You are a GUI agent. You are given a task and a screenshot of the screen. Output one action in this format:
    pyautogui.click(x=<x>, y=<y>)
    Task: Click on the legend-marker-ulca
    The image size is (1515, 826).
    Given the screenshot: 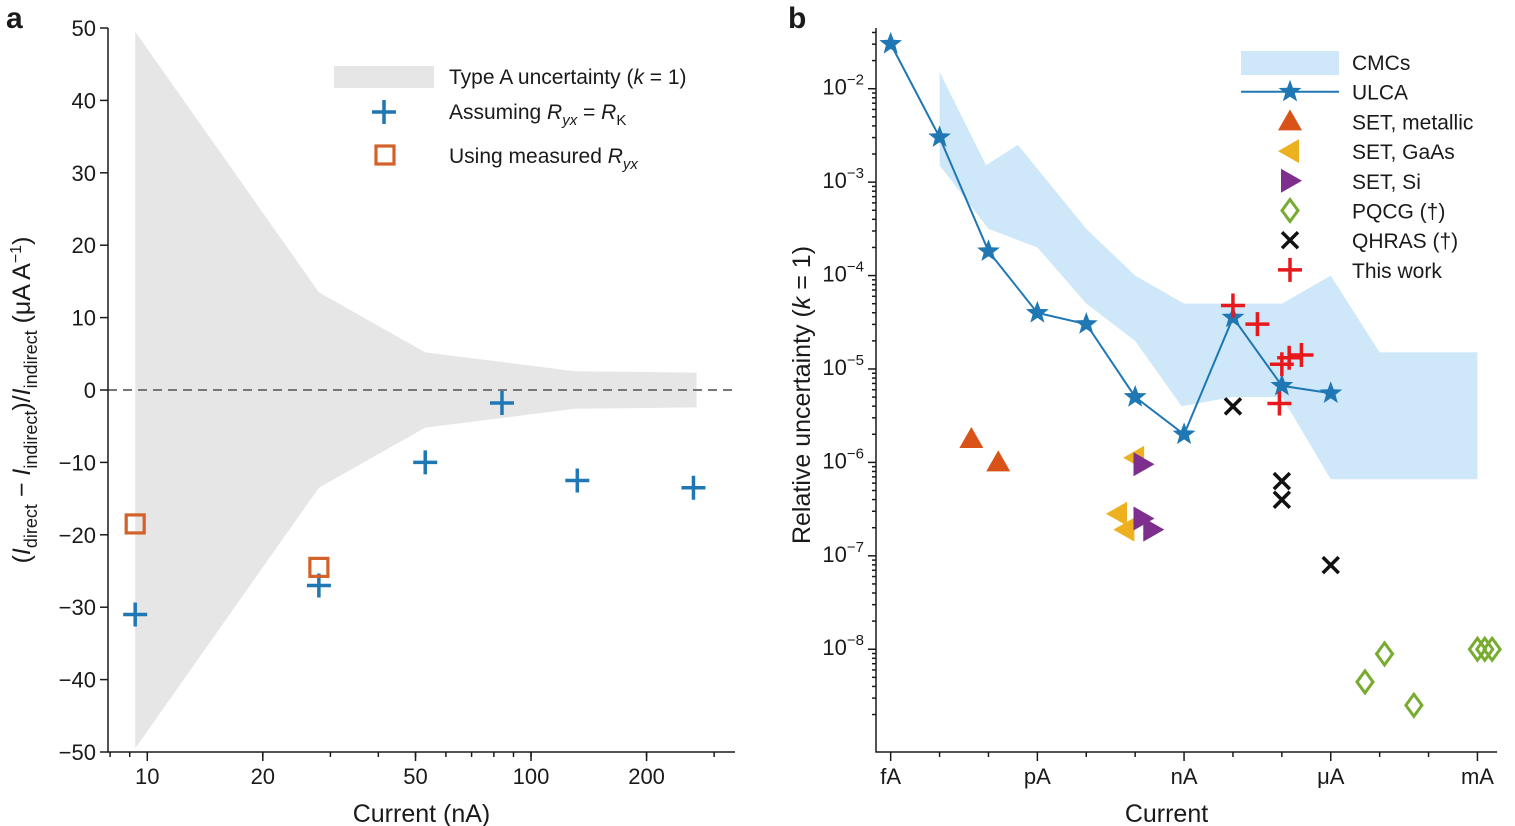 What is the action you would take?
    pyautogui.click(x=1290, y=90)
    